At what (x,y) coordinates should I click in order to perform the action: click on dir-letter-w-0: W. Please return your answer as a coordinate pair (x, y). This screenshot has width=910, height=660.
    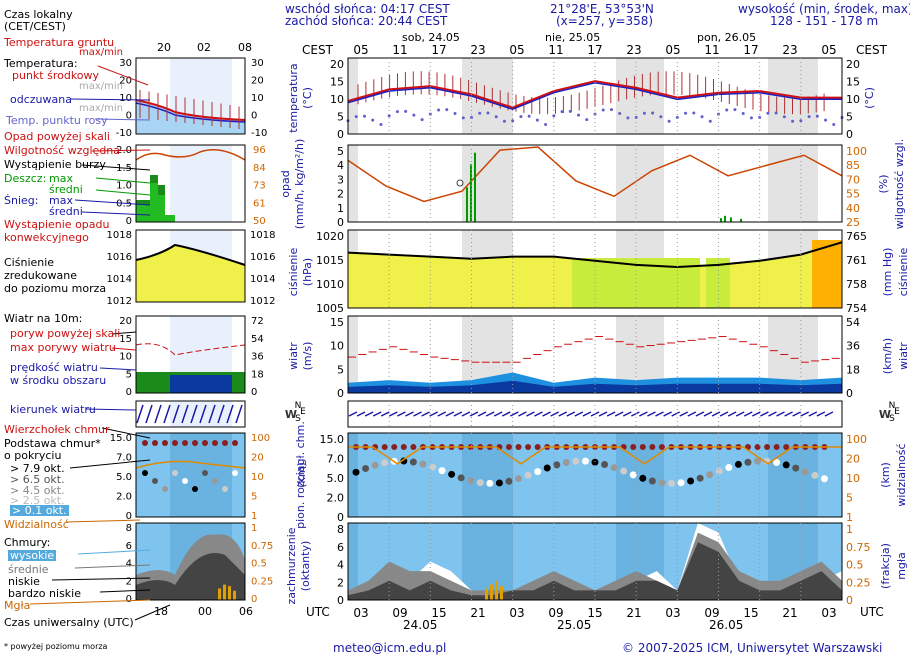
    Looking at the image, I should click on (291, 414).